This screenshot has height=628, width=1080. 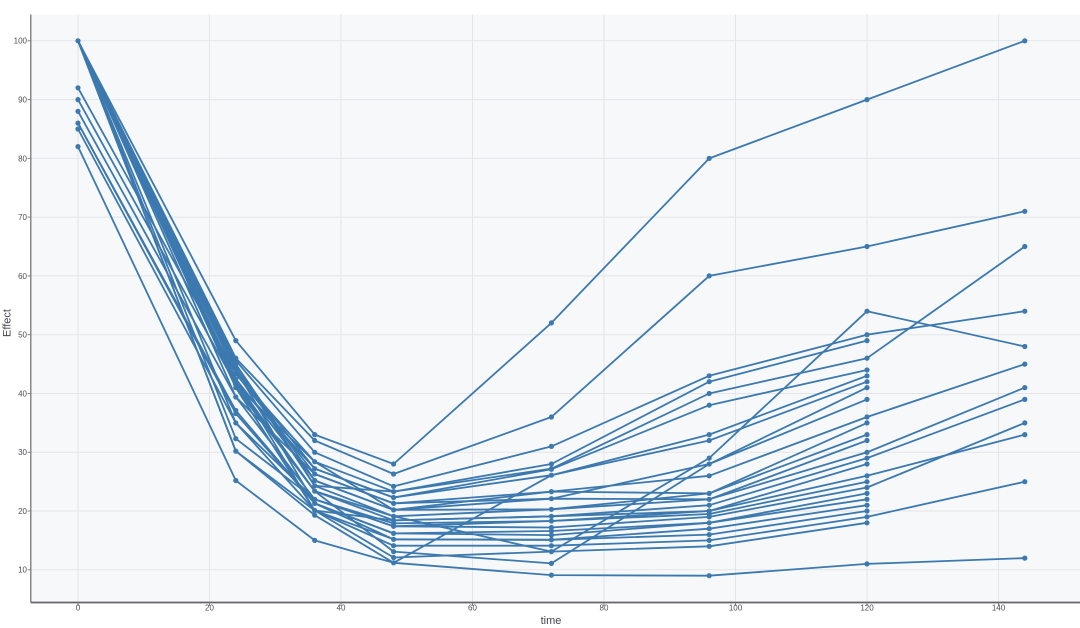 I want to click on svg-text: time, so click(x=551, y=621).